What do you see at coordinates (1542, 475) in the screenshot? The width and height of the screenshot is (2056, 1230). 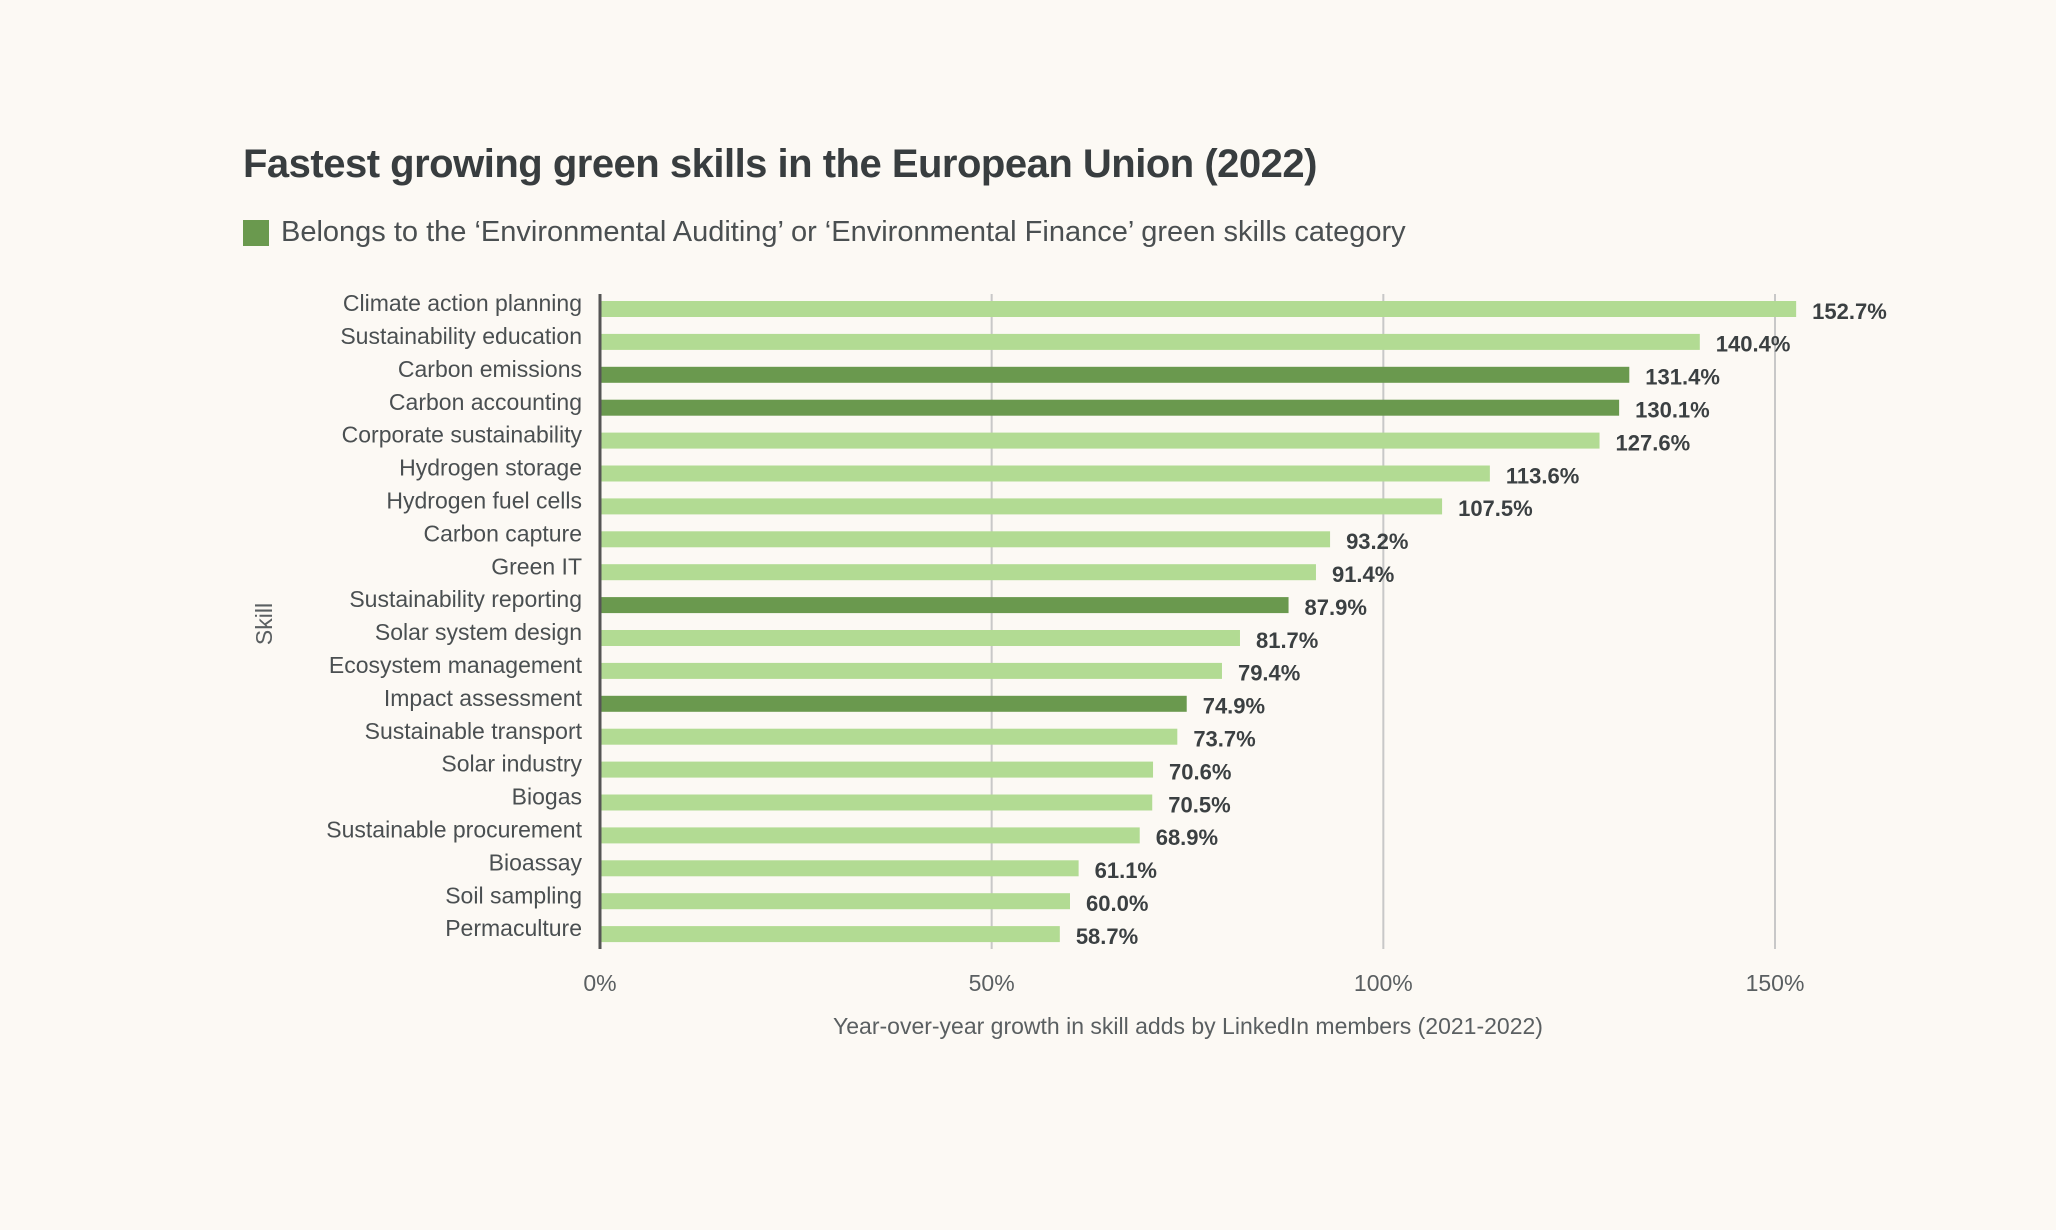 I see `value-label: 113.6%` at bounding box center [1542, 475].